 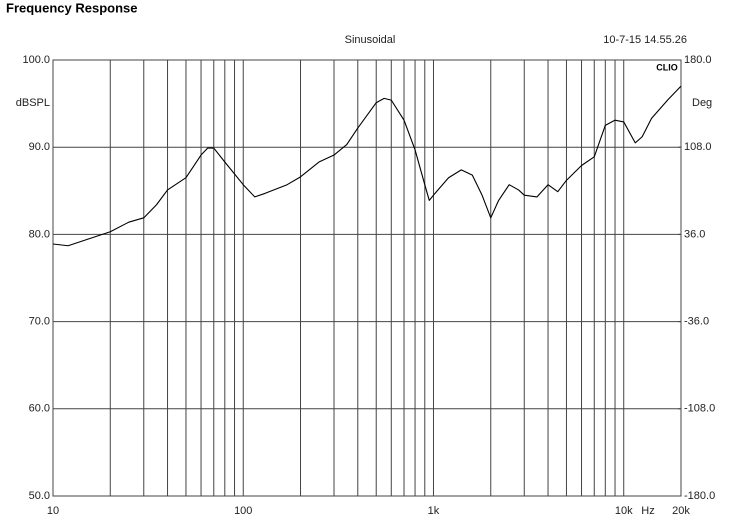 What do you see at coordinates (699, 496) in the screenshot?
I see `y2-tick-label: -180.0` at bounding box center [699, 496].